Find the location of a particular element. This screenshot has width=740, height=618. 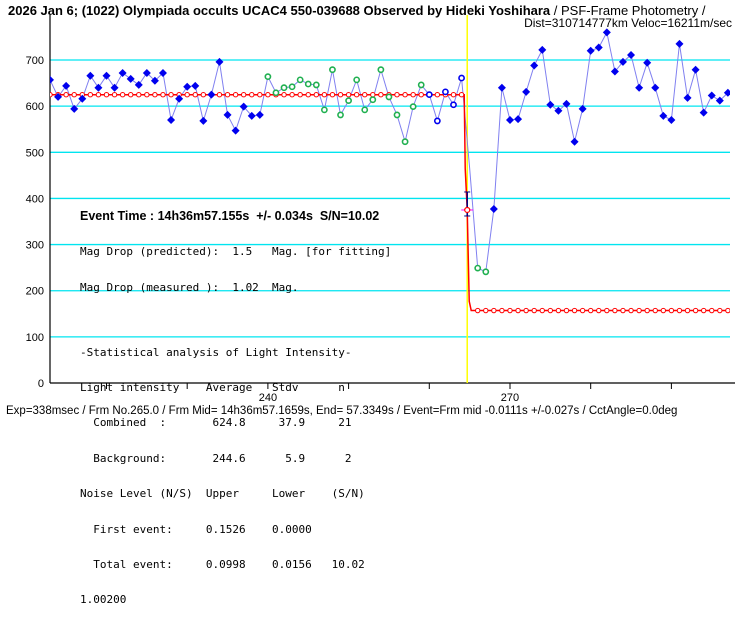

stats-factor: 1.00200 is located at coordinates (103, 600).